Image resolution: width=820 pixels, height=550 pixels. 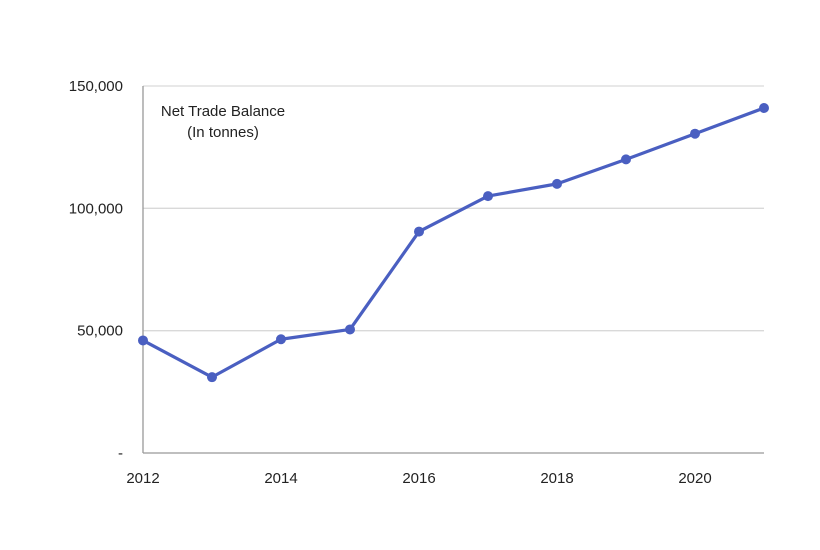 What do you see at coordinates (100, 331) in the screenshot?
I see `y-tick-label: 50,000` at bounding box center [100, 331].